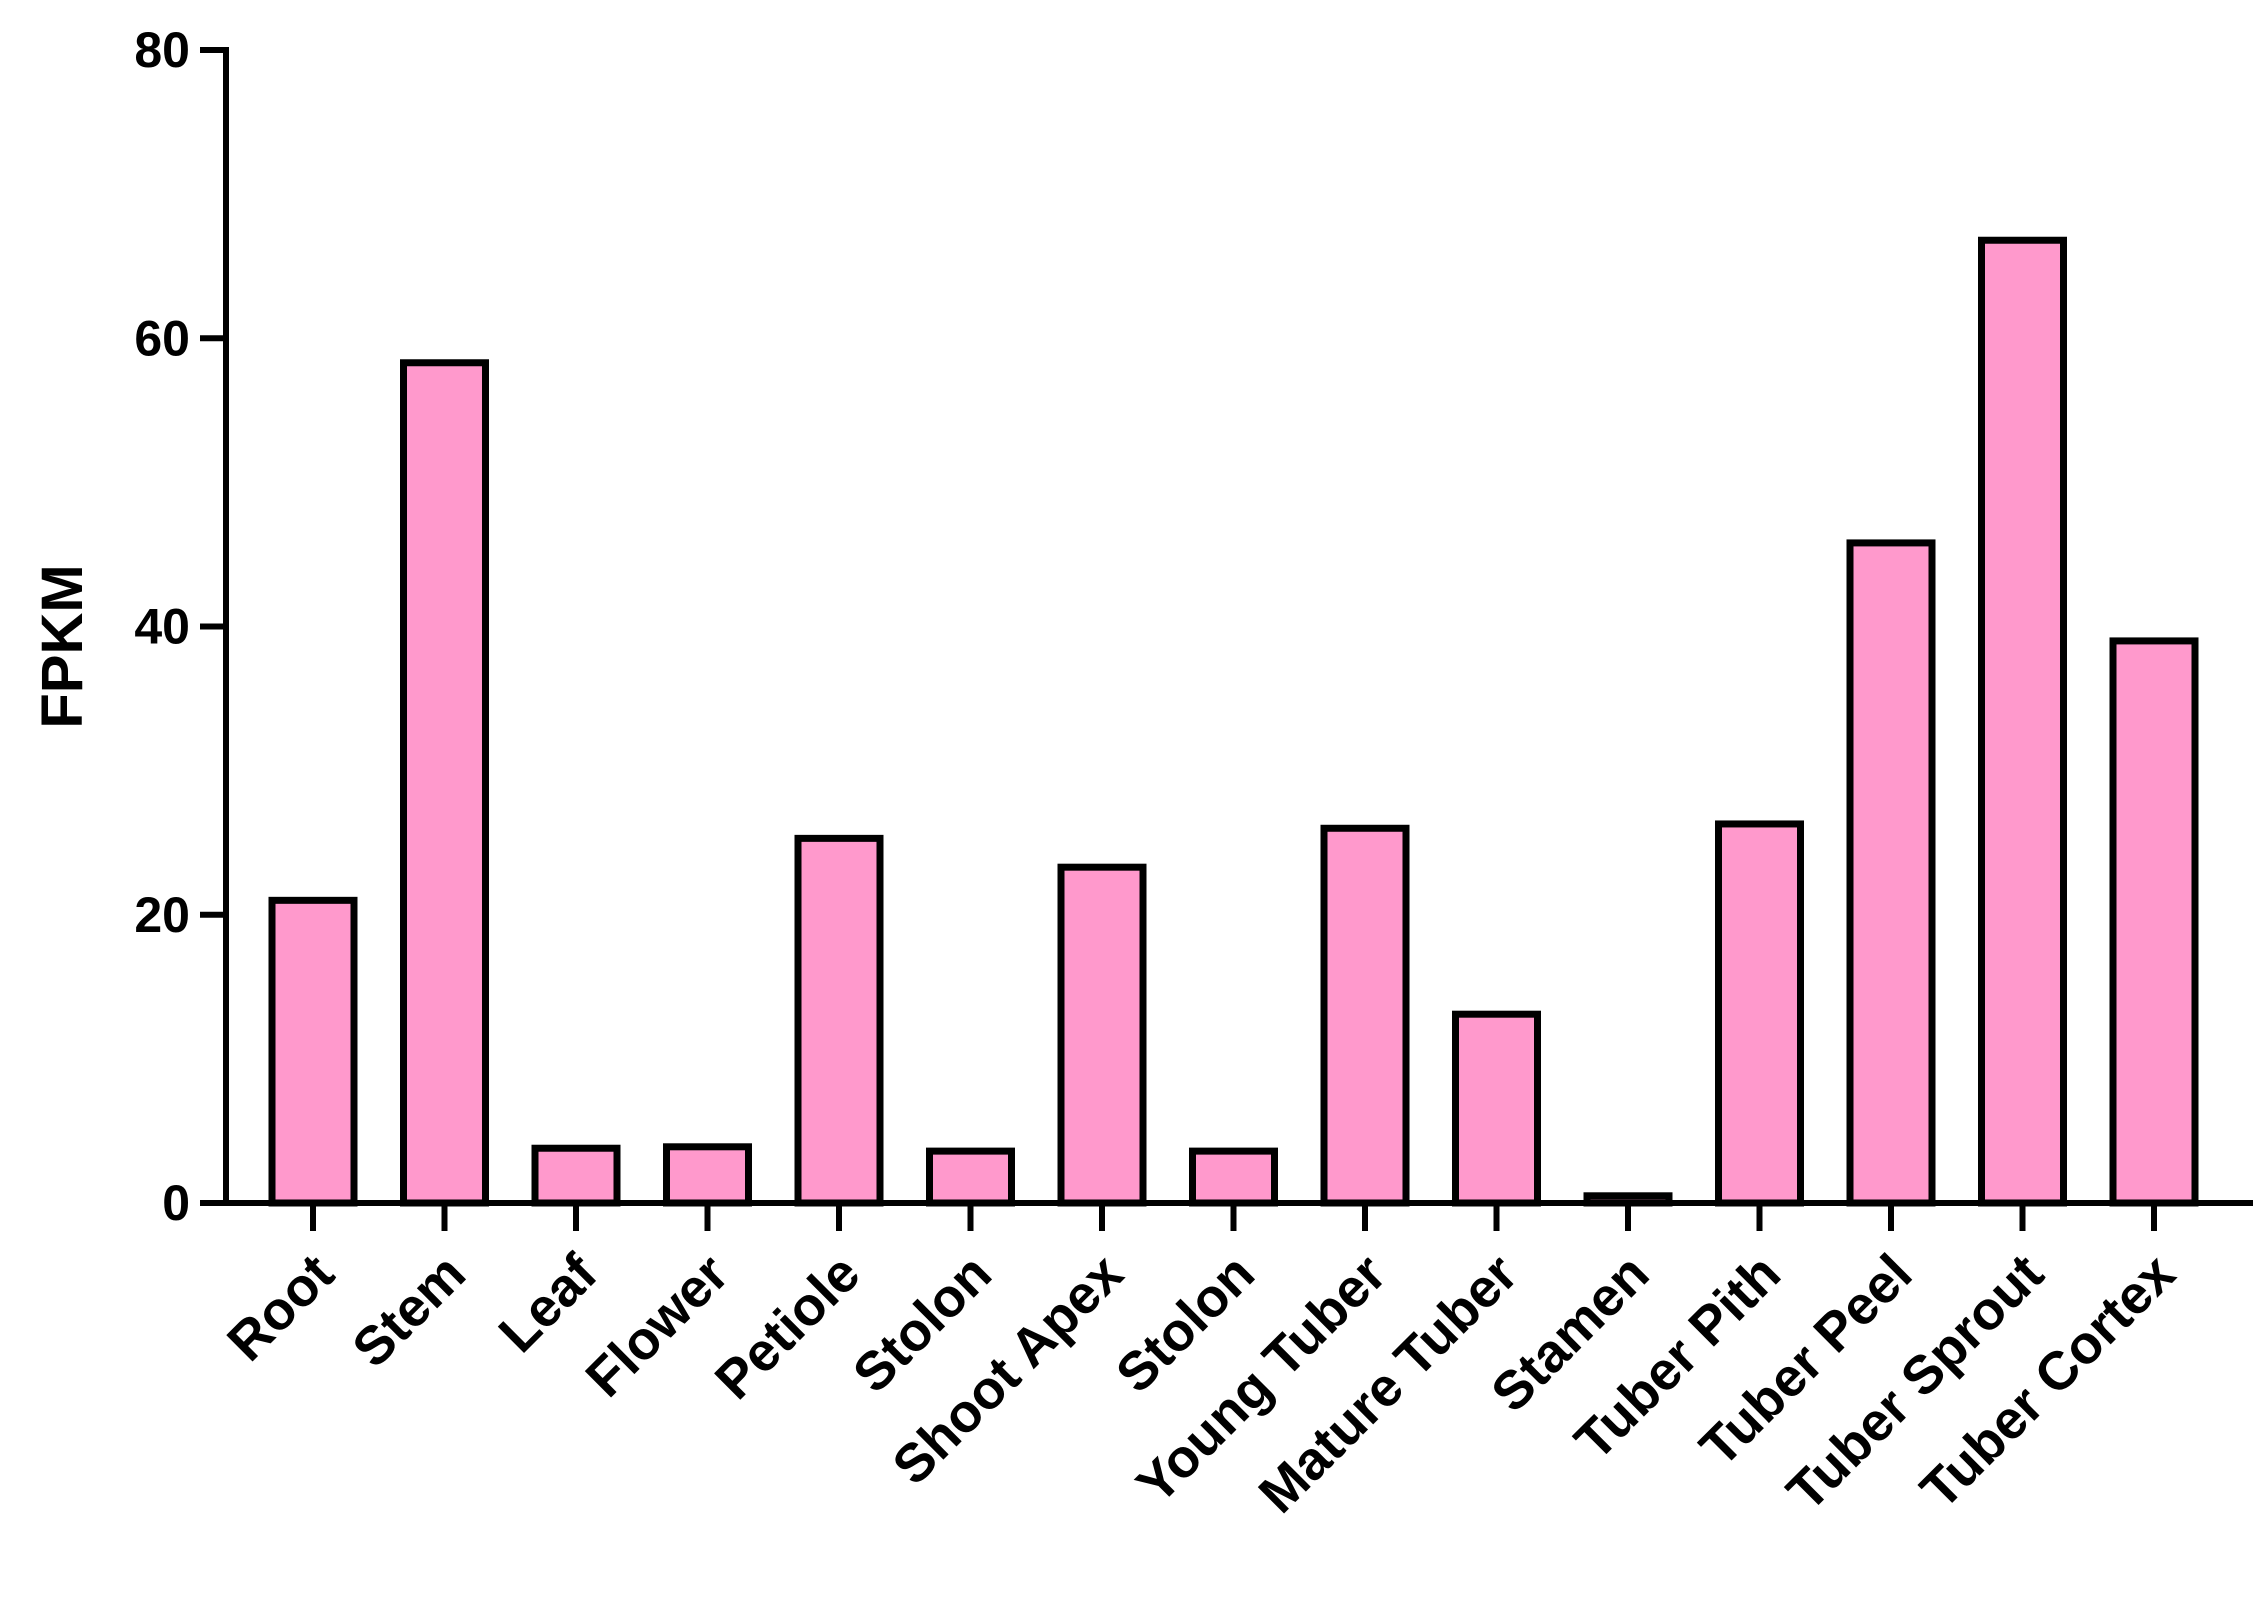 The image size is (2266, 1619). What do you see at coordinates (162, 915) in the screenshot?
I see `y-tick-label: 20` at bounding box center [162, 915].